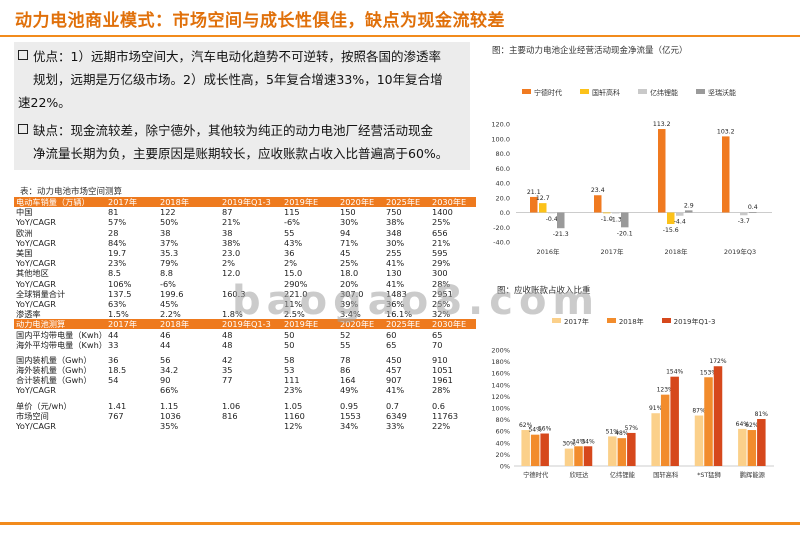 Image resolution: width=800 pixels, height=533 pixels. I want to click on row-label: 合计装机量（Gwh）, so click(54, 380).